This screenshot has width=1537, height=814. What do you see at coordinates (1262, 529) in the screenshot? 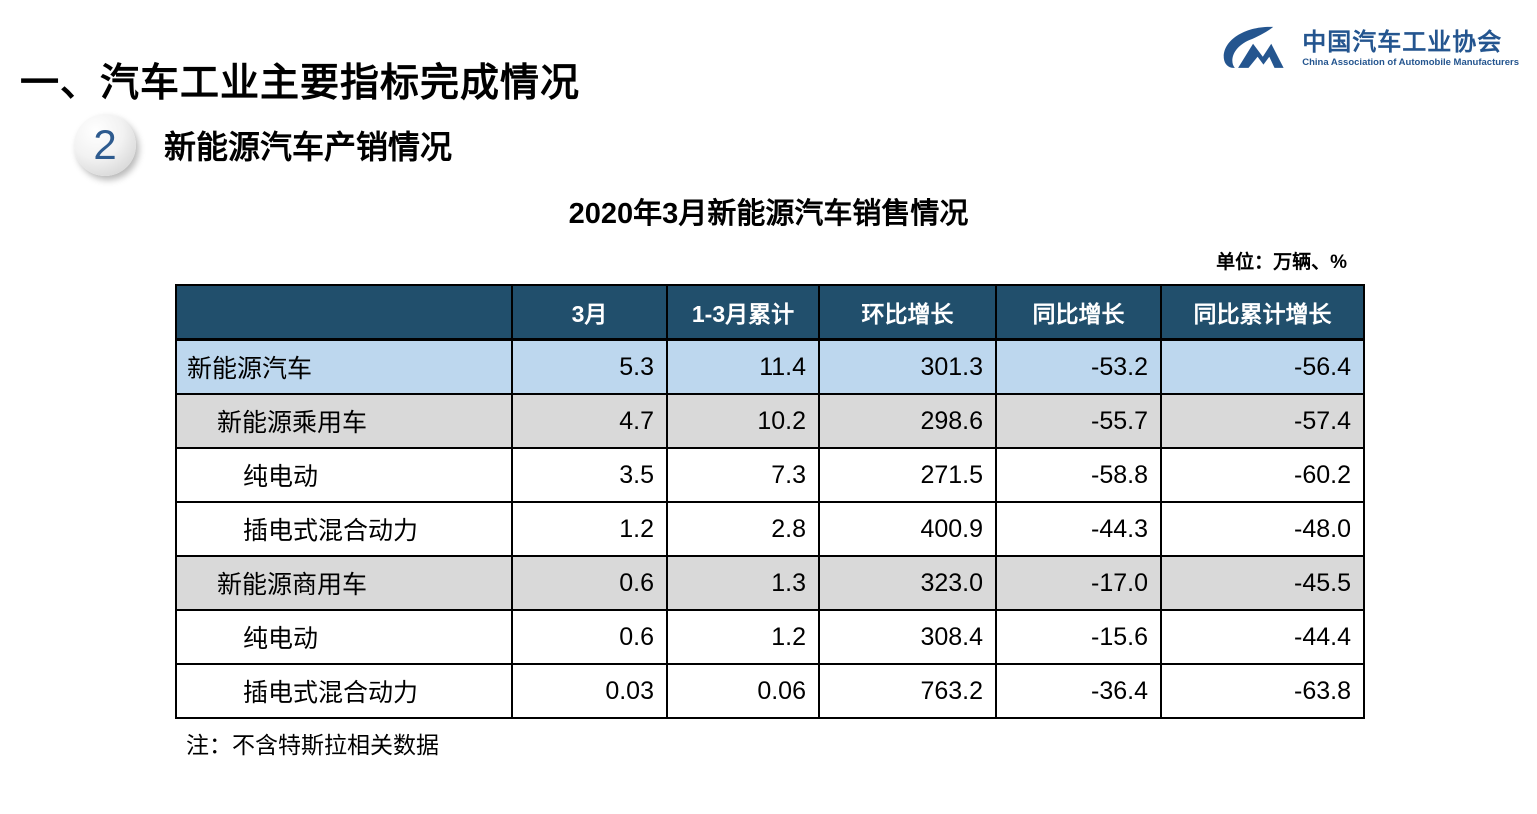
I see `cell-value: -48.0` at bounding box center [1262, 529].